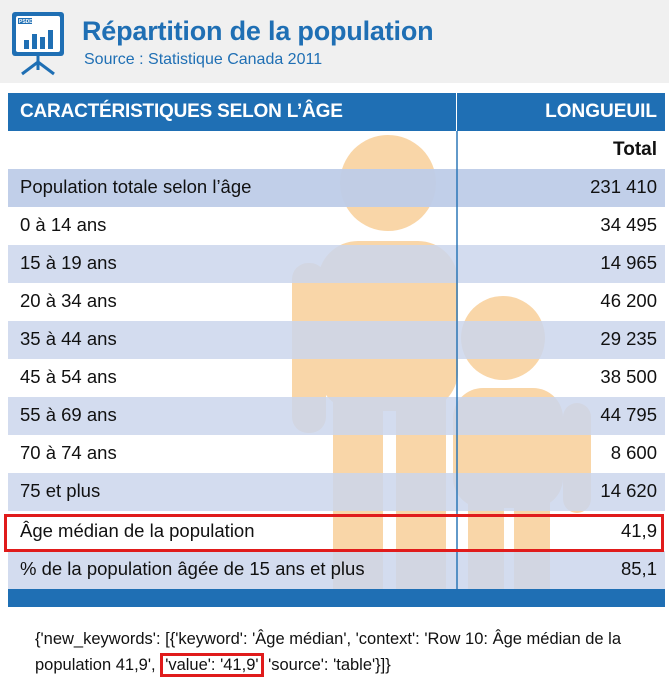  What do you see at coordinates (336, 340) in the screenshot?
I see `table-row: 35 à 44 ans 29 235` at bounding box center [336, 340].